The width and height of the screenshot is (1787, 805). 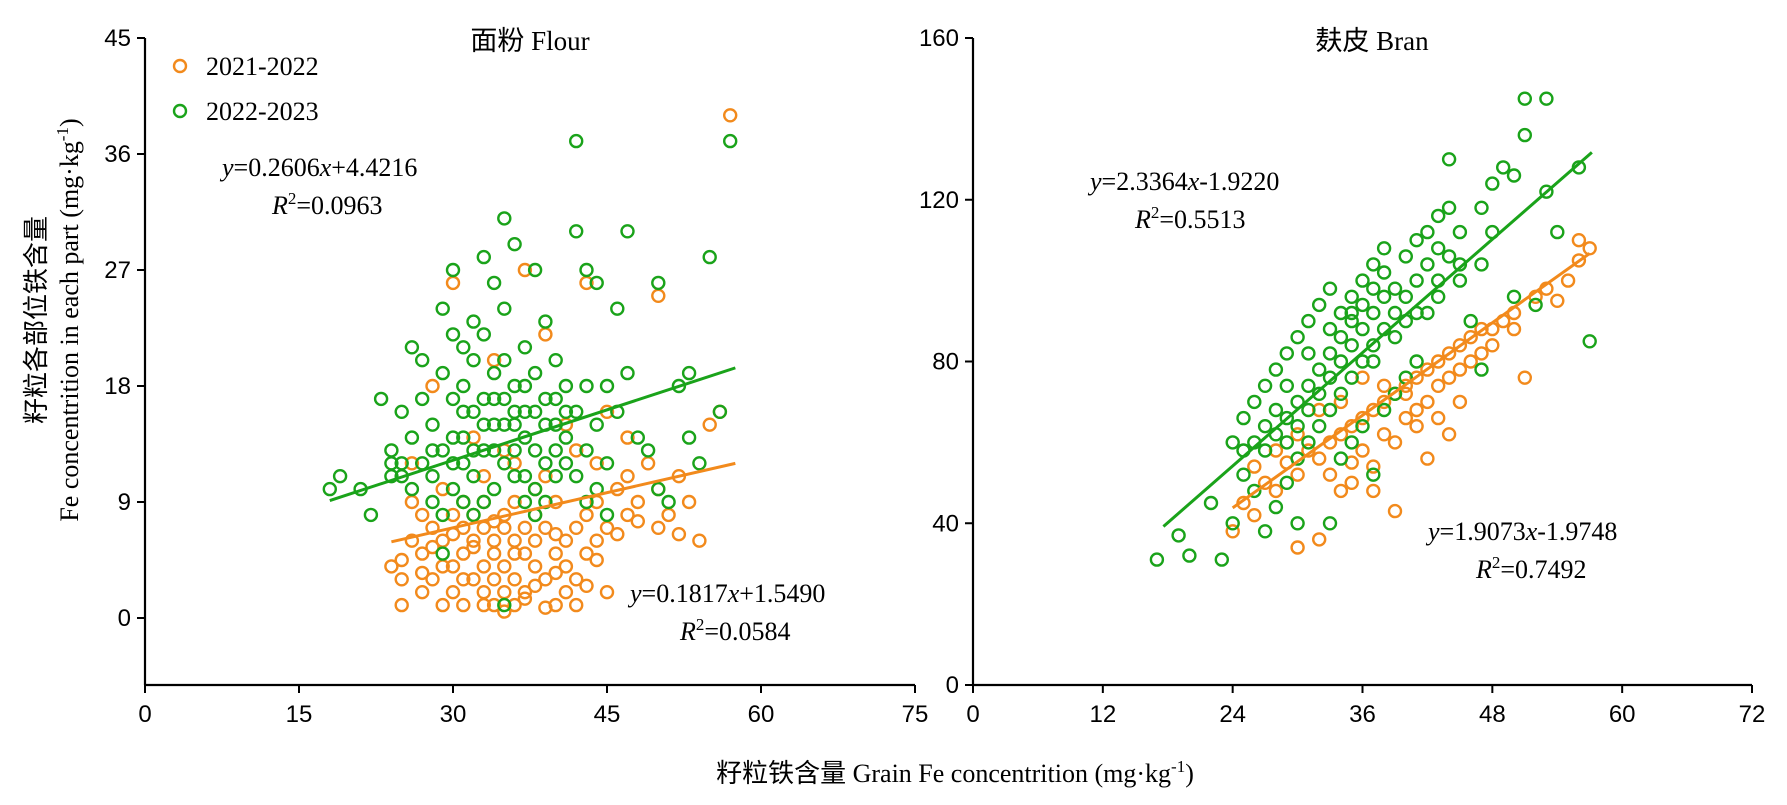 I want to click on flour-green-r2-rest: =0.0963, so click(x=339, y=205).